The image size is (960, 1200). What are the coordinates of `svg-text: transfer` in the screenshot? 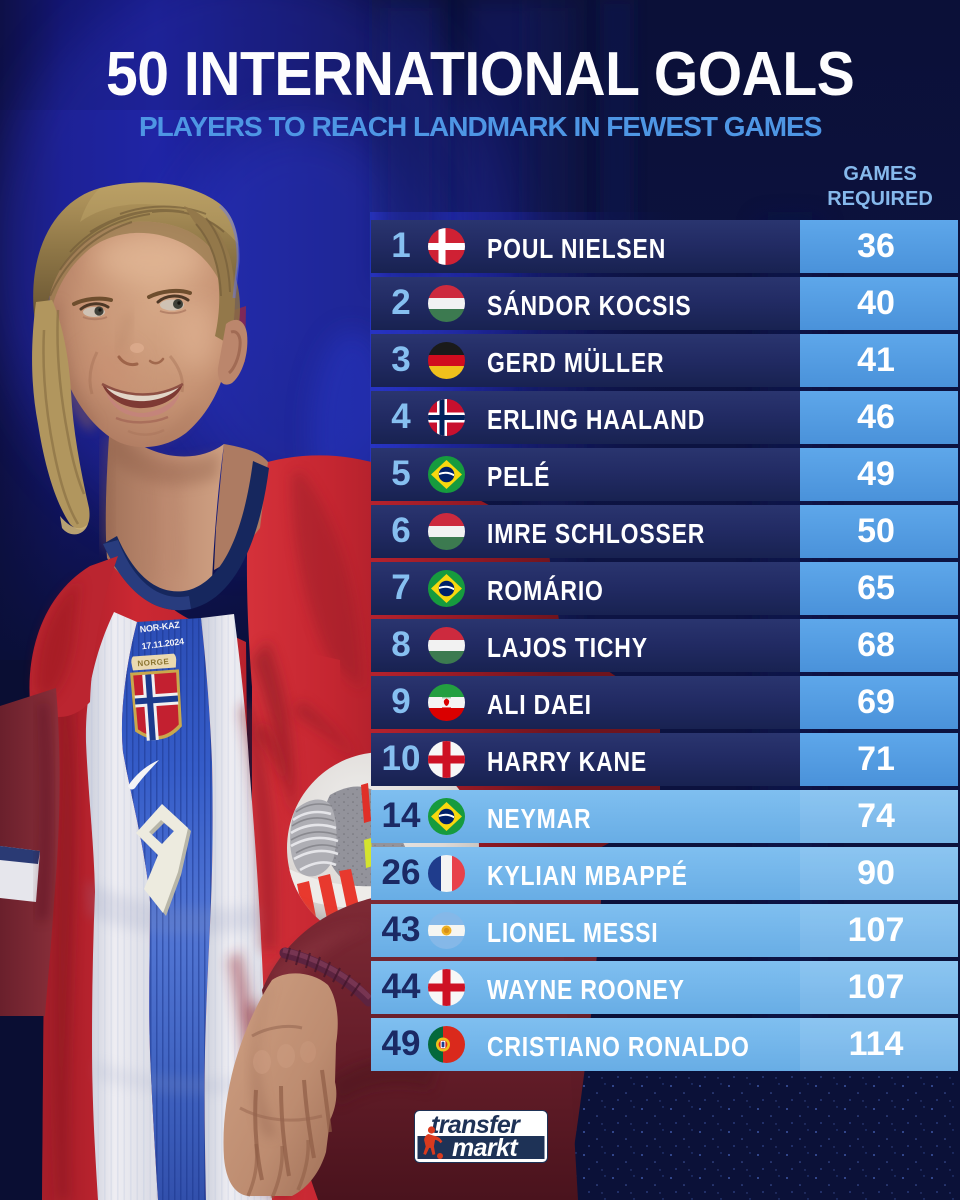 It's located at (476, 1125).